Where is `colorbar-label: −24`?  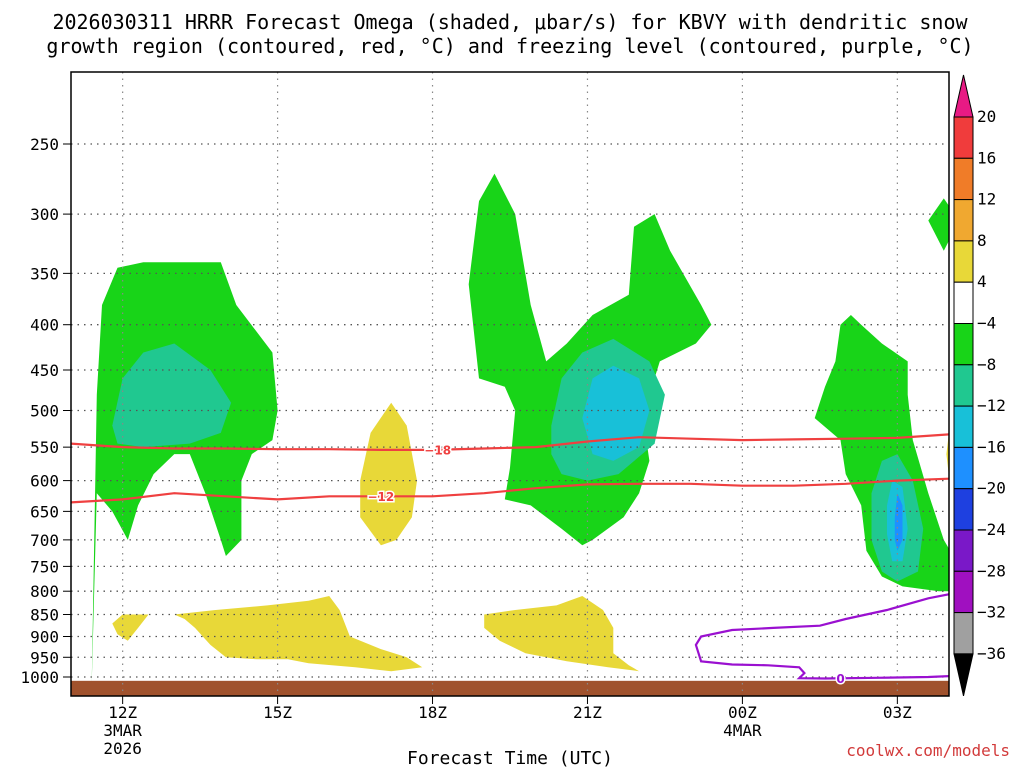 colorbar-label: −24 is located at coordinates (991, 529).